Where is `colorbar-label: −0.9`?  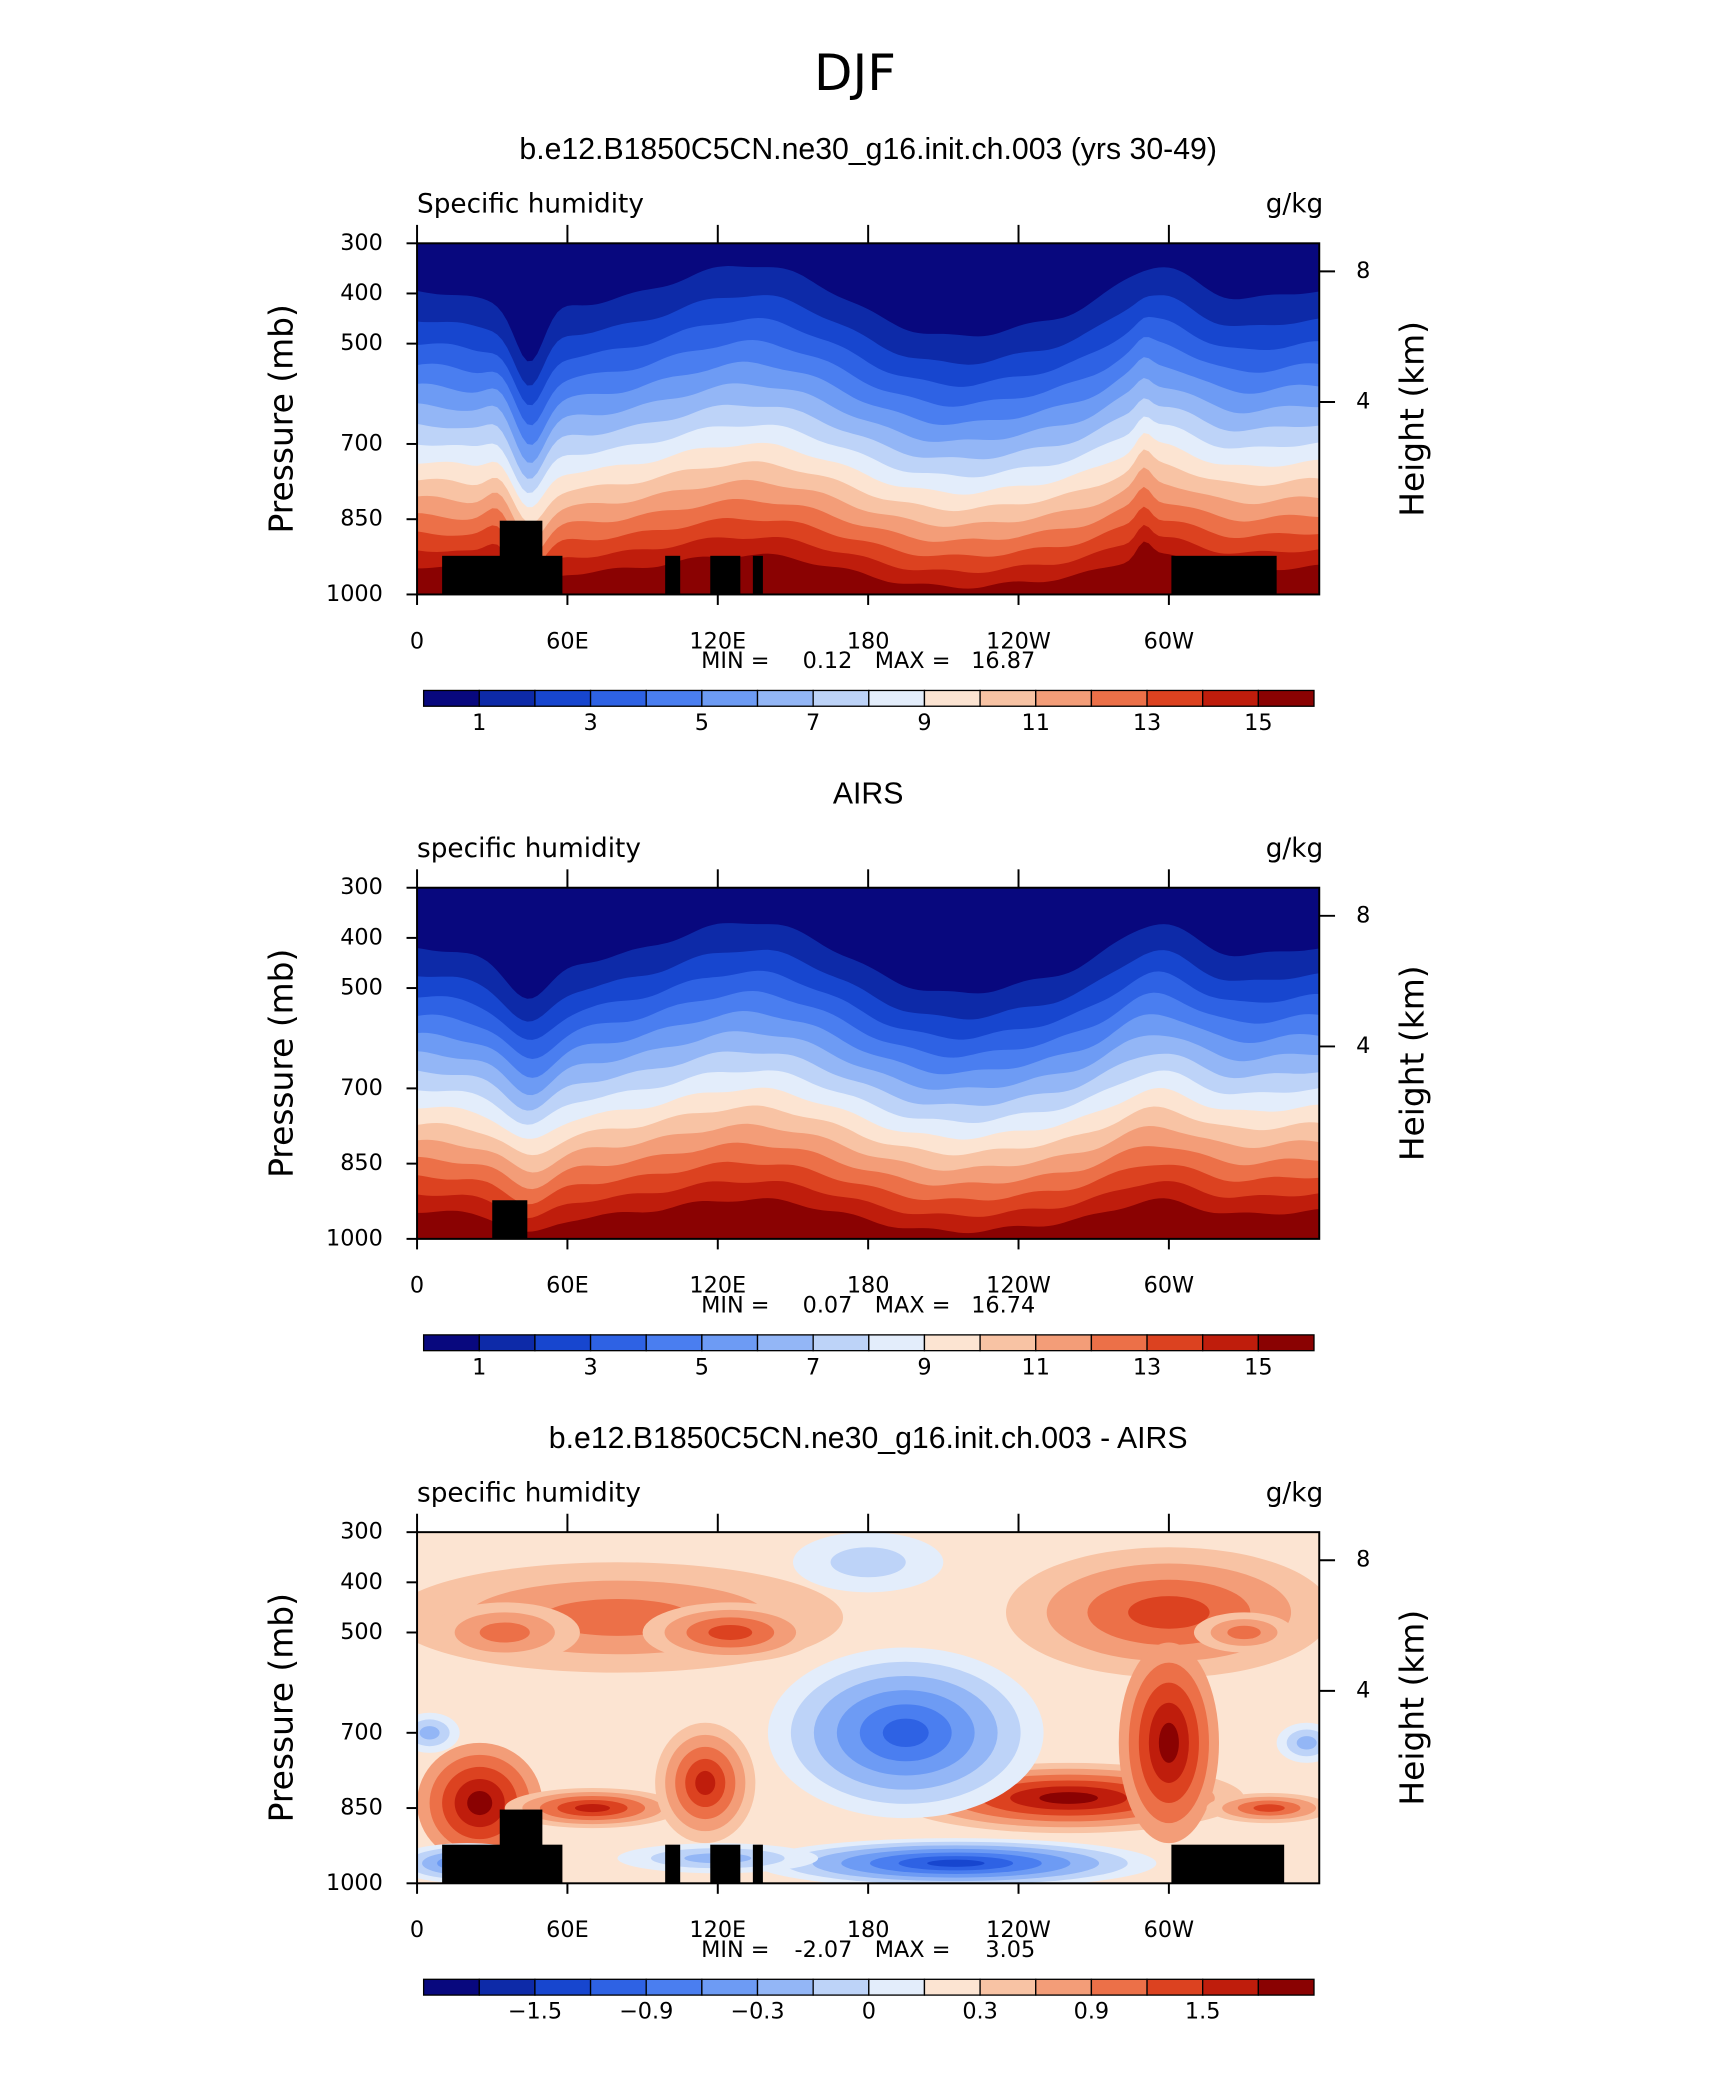
colorbar-label: −0.9 is located at coordinates (646, 2012).